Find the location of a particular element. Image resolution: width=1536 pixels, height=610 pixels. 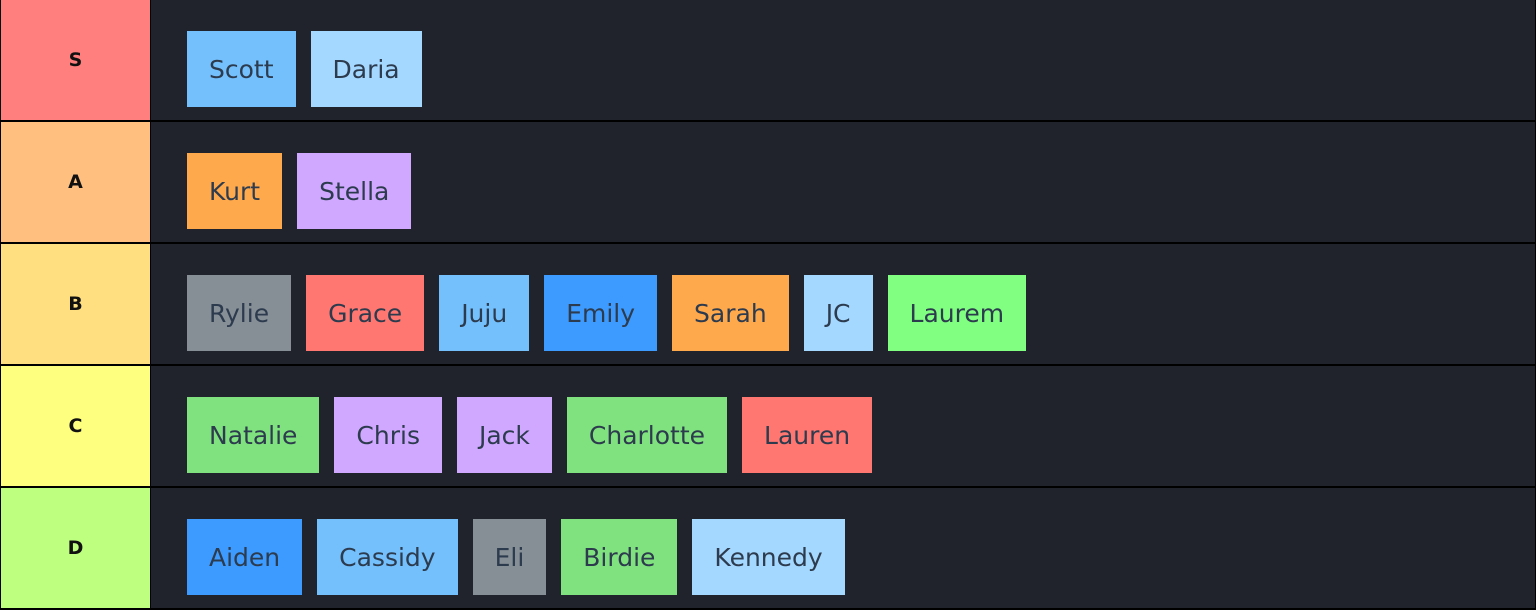

tier-item: Kennedy is located at coordinates (768, 557).